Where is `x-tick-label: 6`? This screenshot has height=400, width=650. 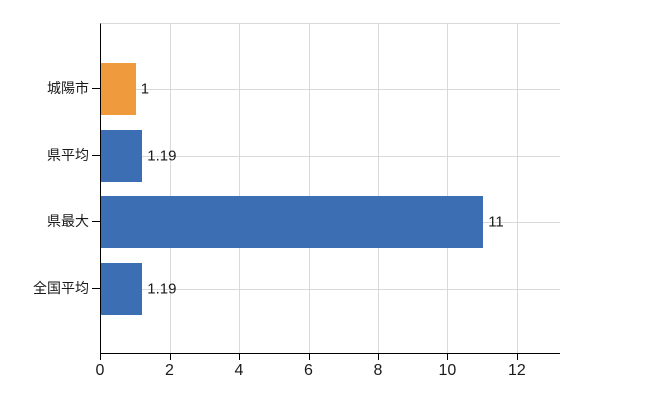
x-tick-label: 6 is located at coordinates (308, 370).